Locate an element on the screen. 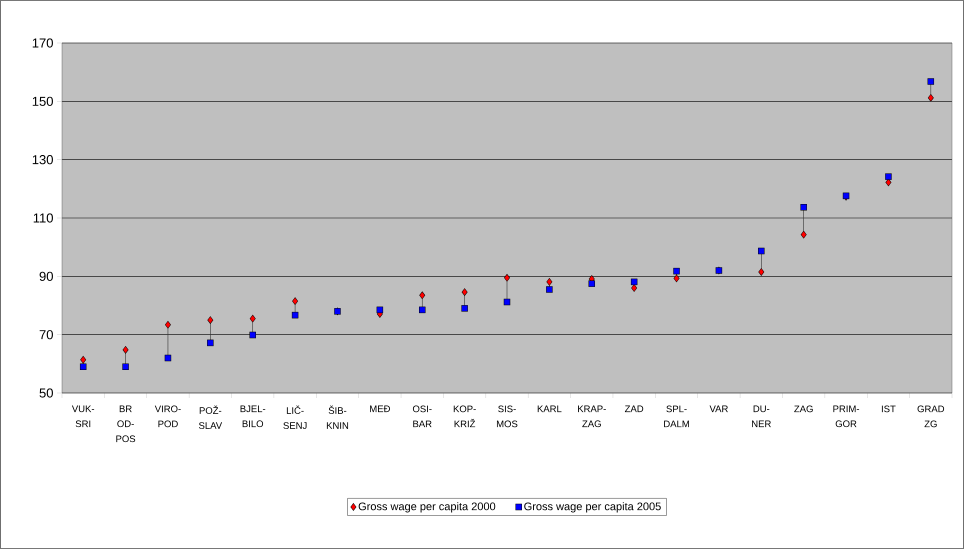  x-tick-label: LIČ-SENJ is located at coordinates (295, 417).